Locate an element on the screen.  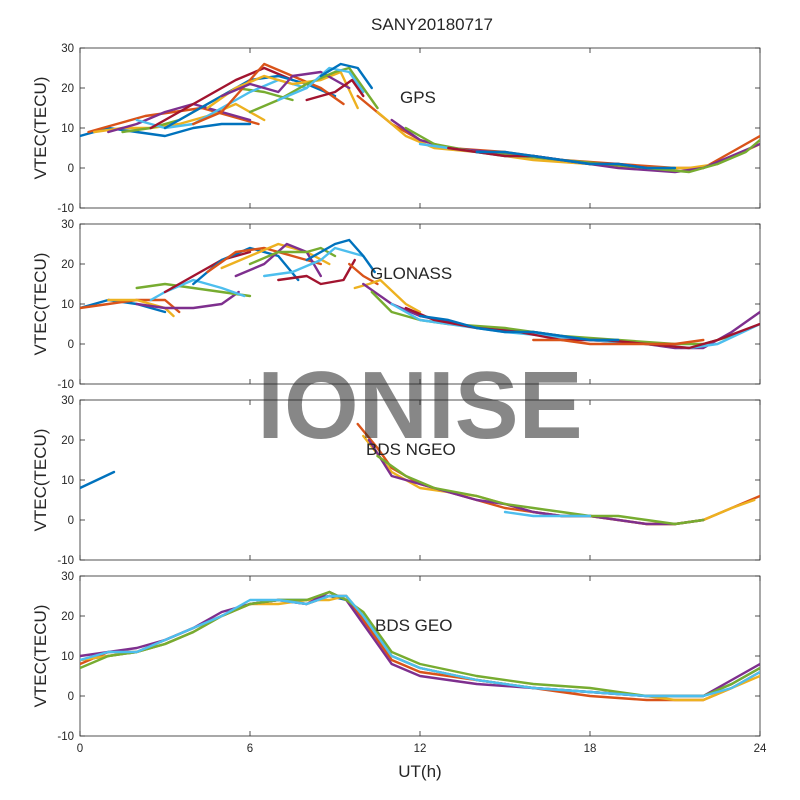
x-tick-label: 0 is located at coordinates (80, 749).